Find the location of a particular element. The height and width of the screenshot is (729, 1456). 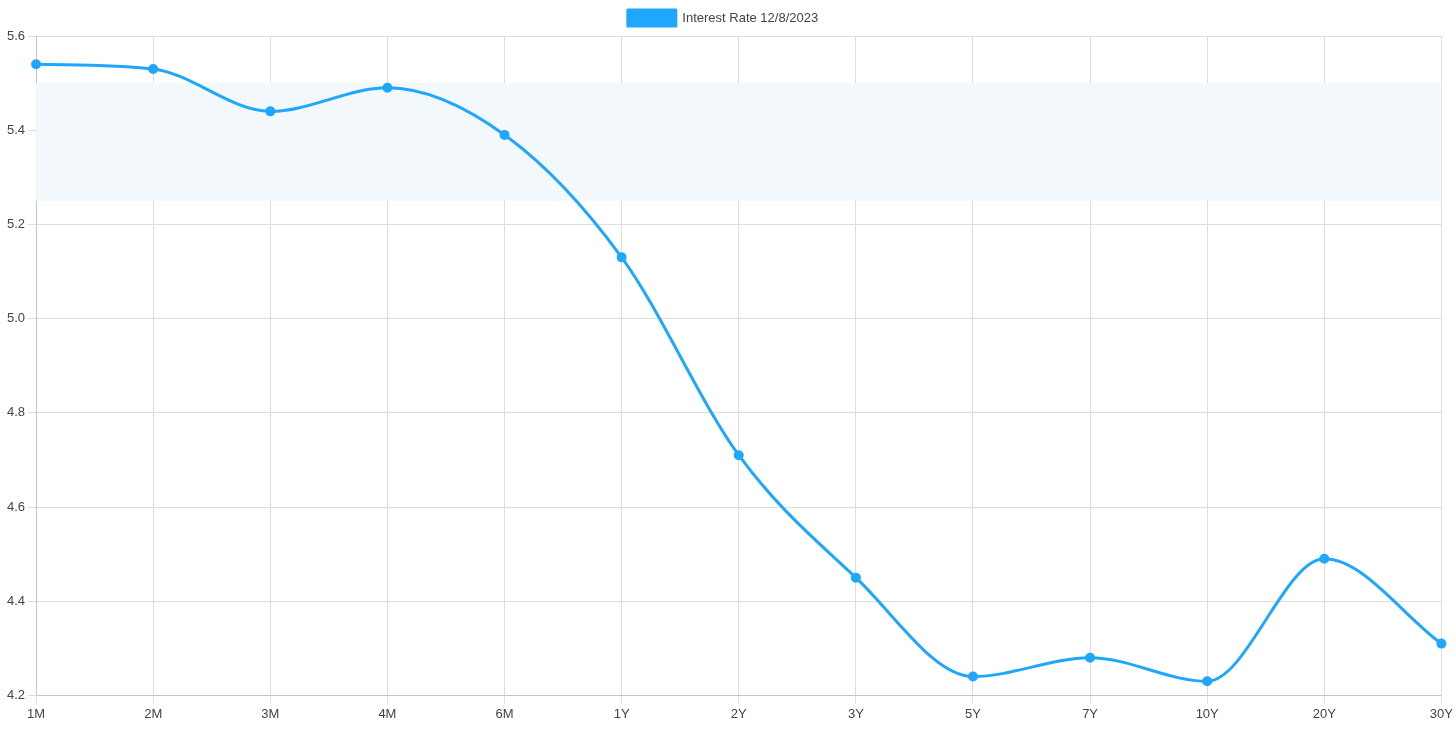

x-tick-label: 7Y is located at coordinates (1090, 713).